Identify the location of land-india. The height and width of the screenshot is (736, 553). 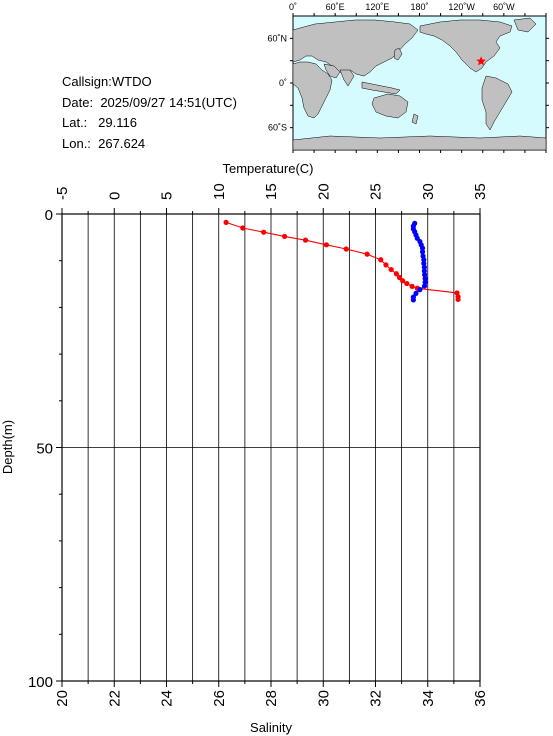
(347, 78).